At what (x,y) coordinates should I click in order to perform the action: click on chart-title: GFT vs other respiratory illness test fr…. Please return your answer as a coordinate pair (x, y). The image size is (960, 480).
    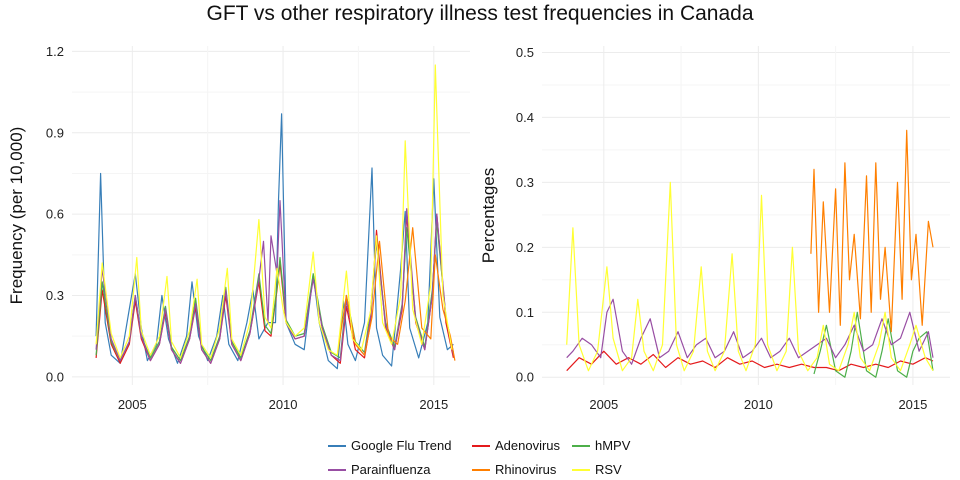
    Looking at the image, I should click on (480, 13).